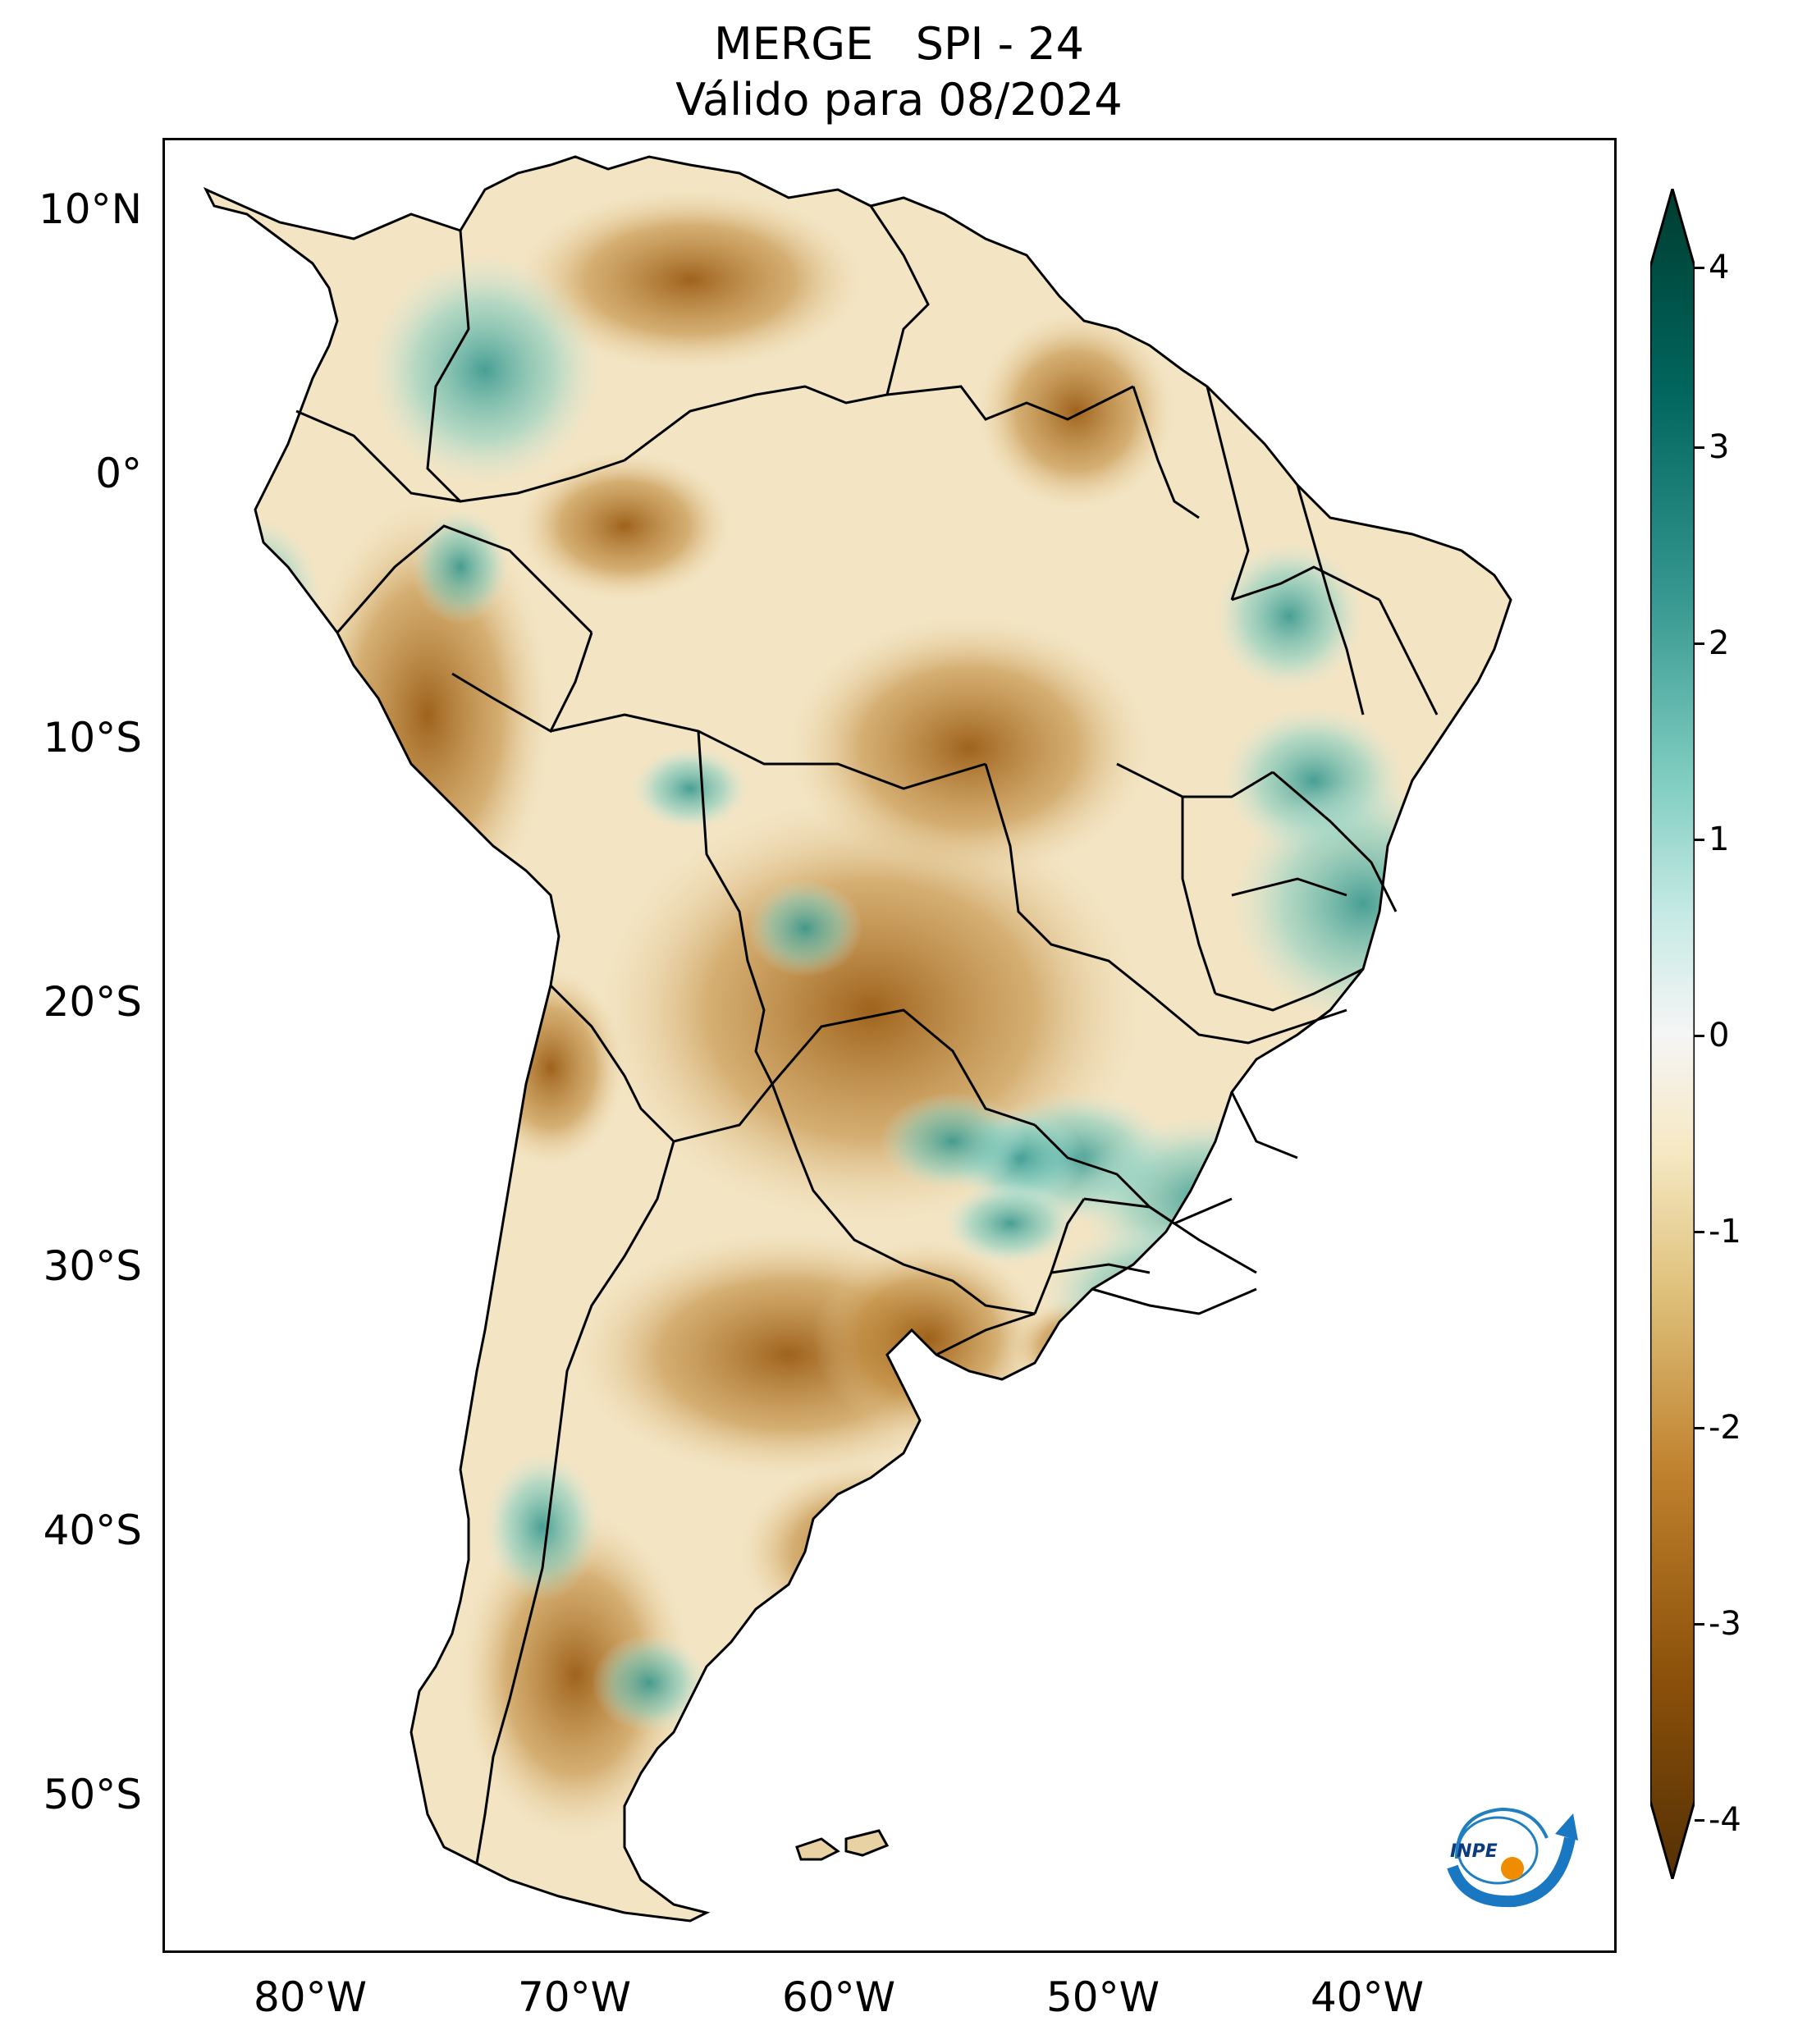  Describe the element at coordinates (1102, 1997) in the screenshot. I see `lon-label-50w: 50°W` at that location.